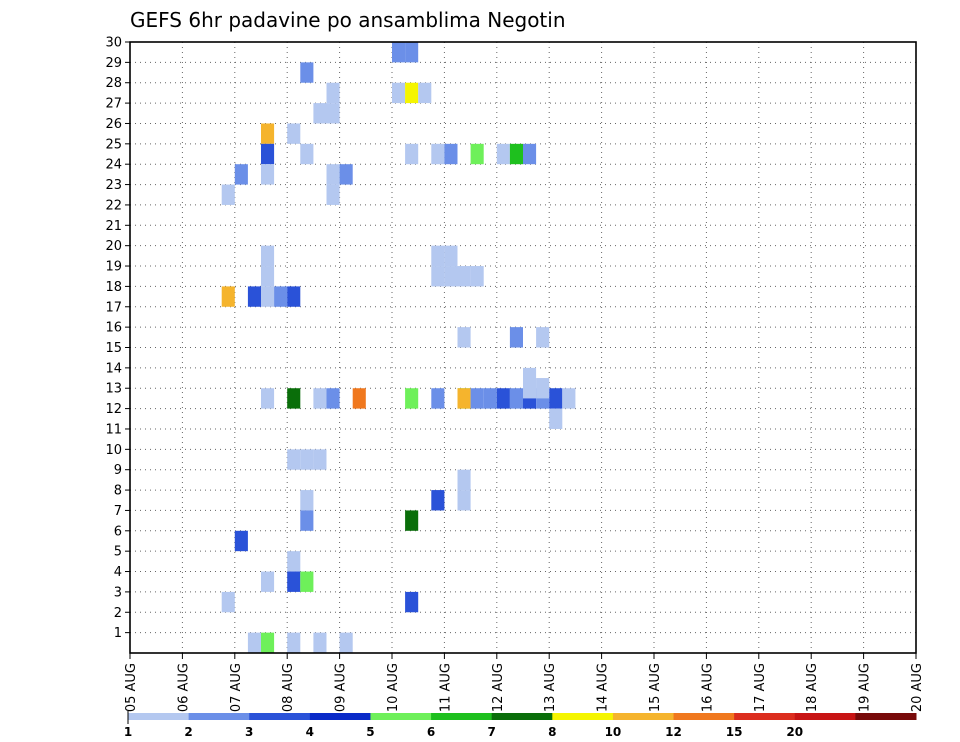  Describe the element at coordinates (188, 732) in the screenshot. I see `legend-label: 2` at that location.